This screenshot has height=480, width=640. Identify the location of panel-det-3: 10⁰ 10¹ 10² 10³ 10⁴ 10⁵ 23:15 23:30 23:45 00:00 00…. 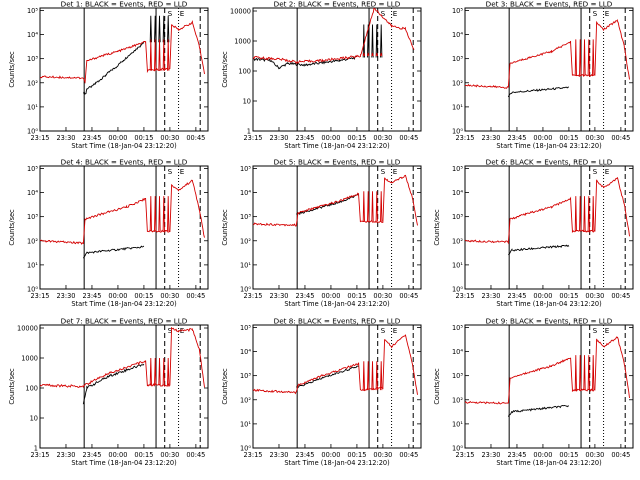
(543, 75).